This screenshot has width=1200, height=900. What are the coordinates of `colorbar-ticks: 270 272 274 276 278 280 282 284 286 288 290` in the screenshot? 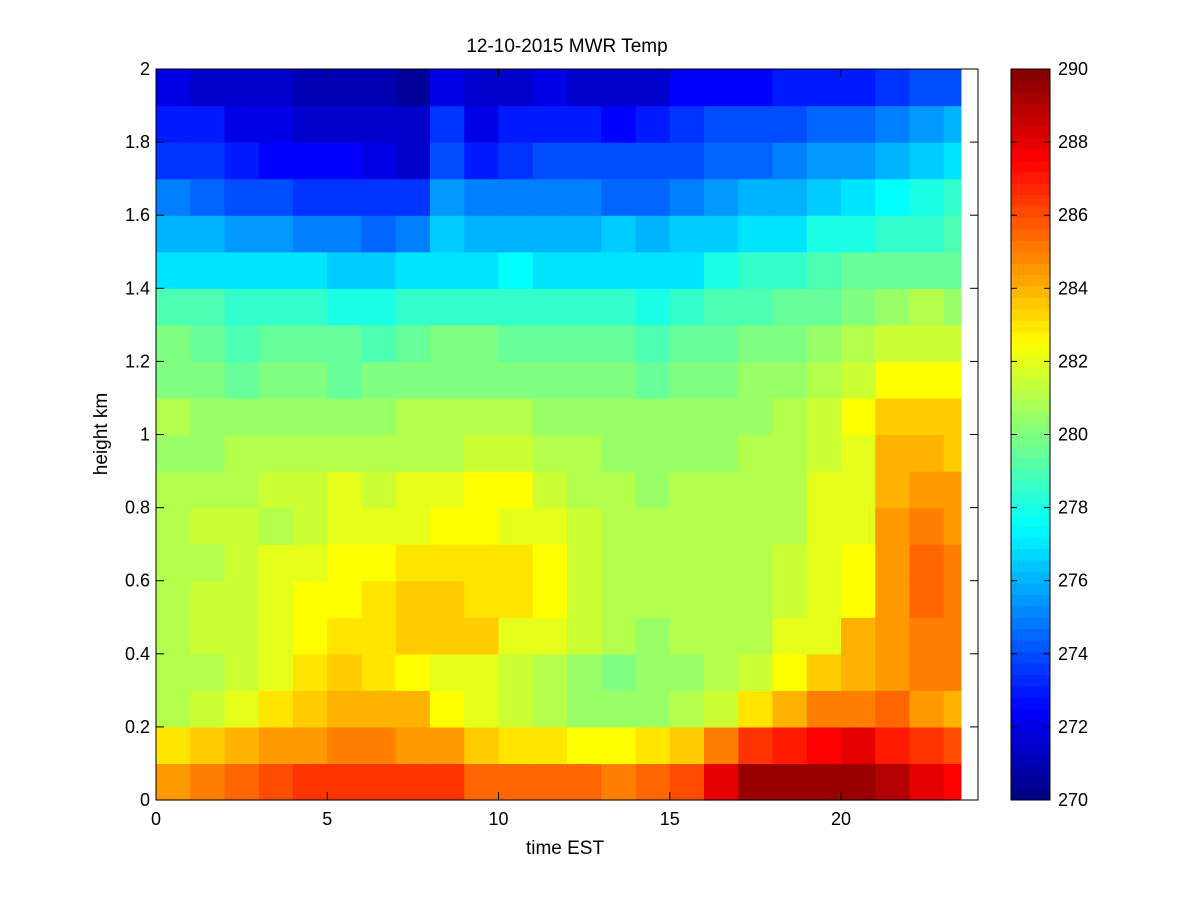 It's located at (1049, 434).